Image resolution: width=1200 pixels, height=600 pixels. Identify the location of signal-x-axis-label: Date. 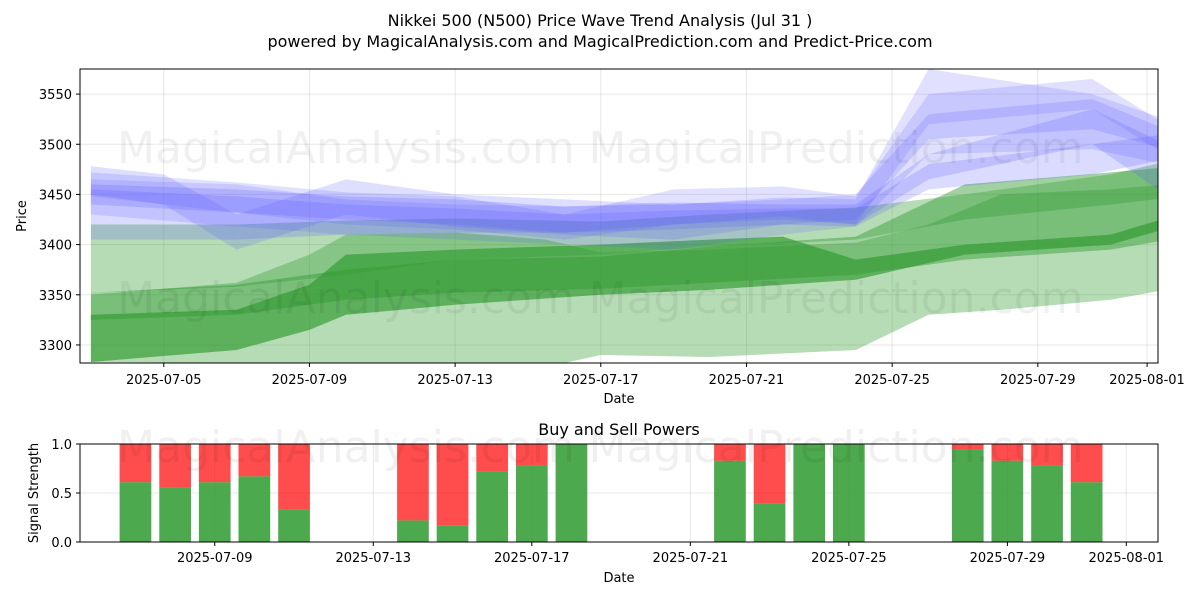
(618, 578).